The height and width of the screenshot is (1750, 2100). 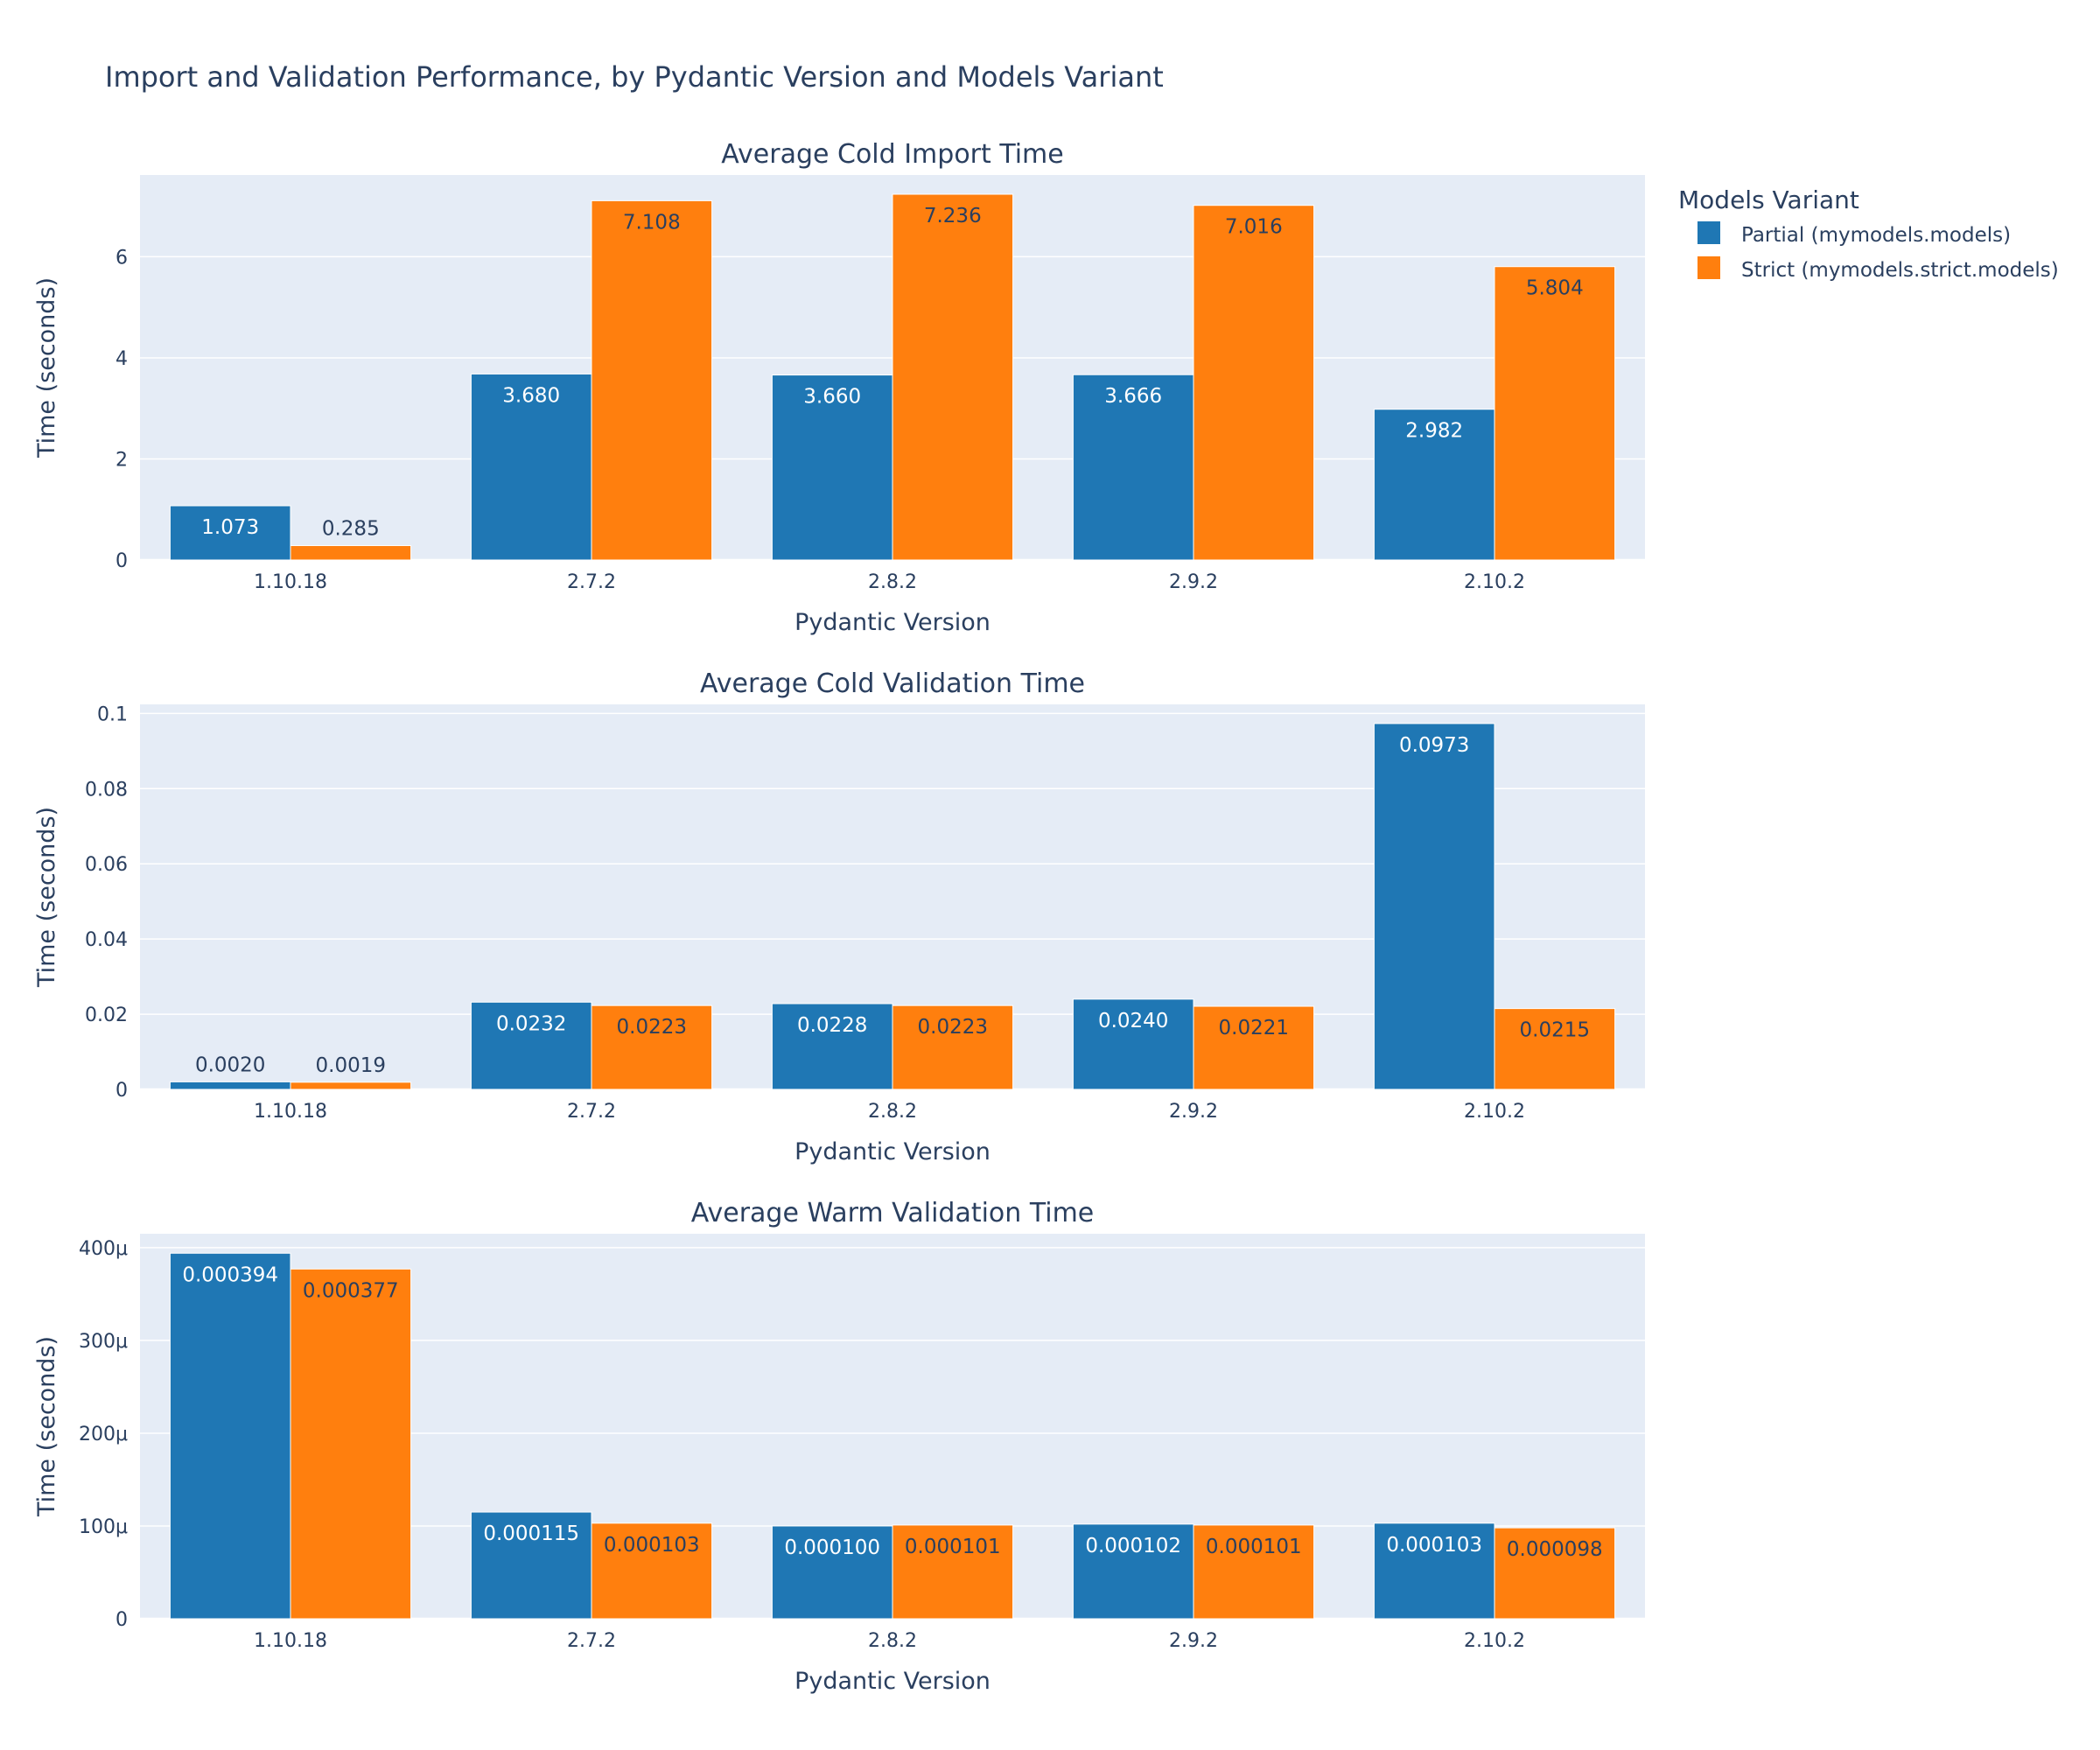 I want to click on data-label: 0.285, so click(x=351, y=529).